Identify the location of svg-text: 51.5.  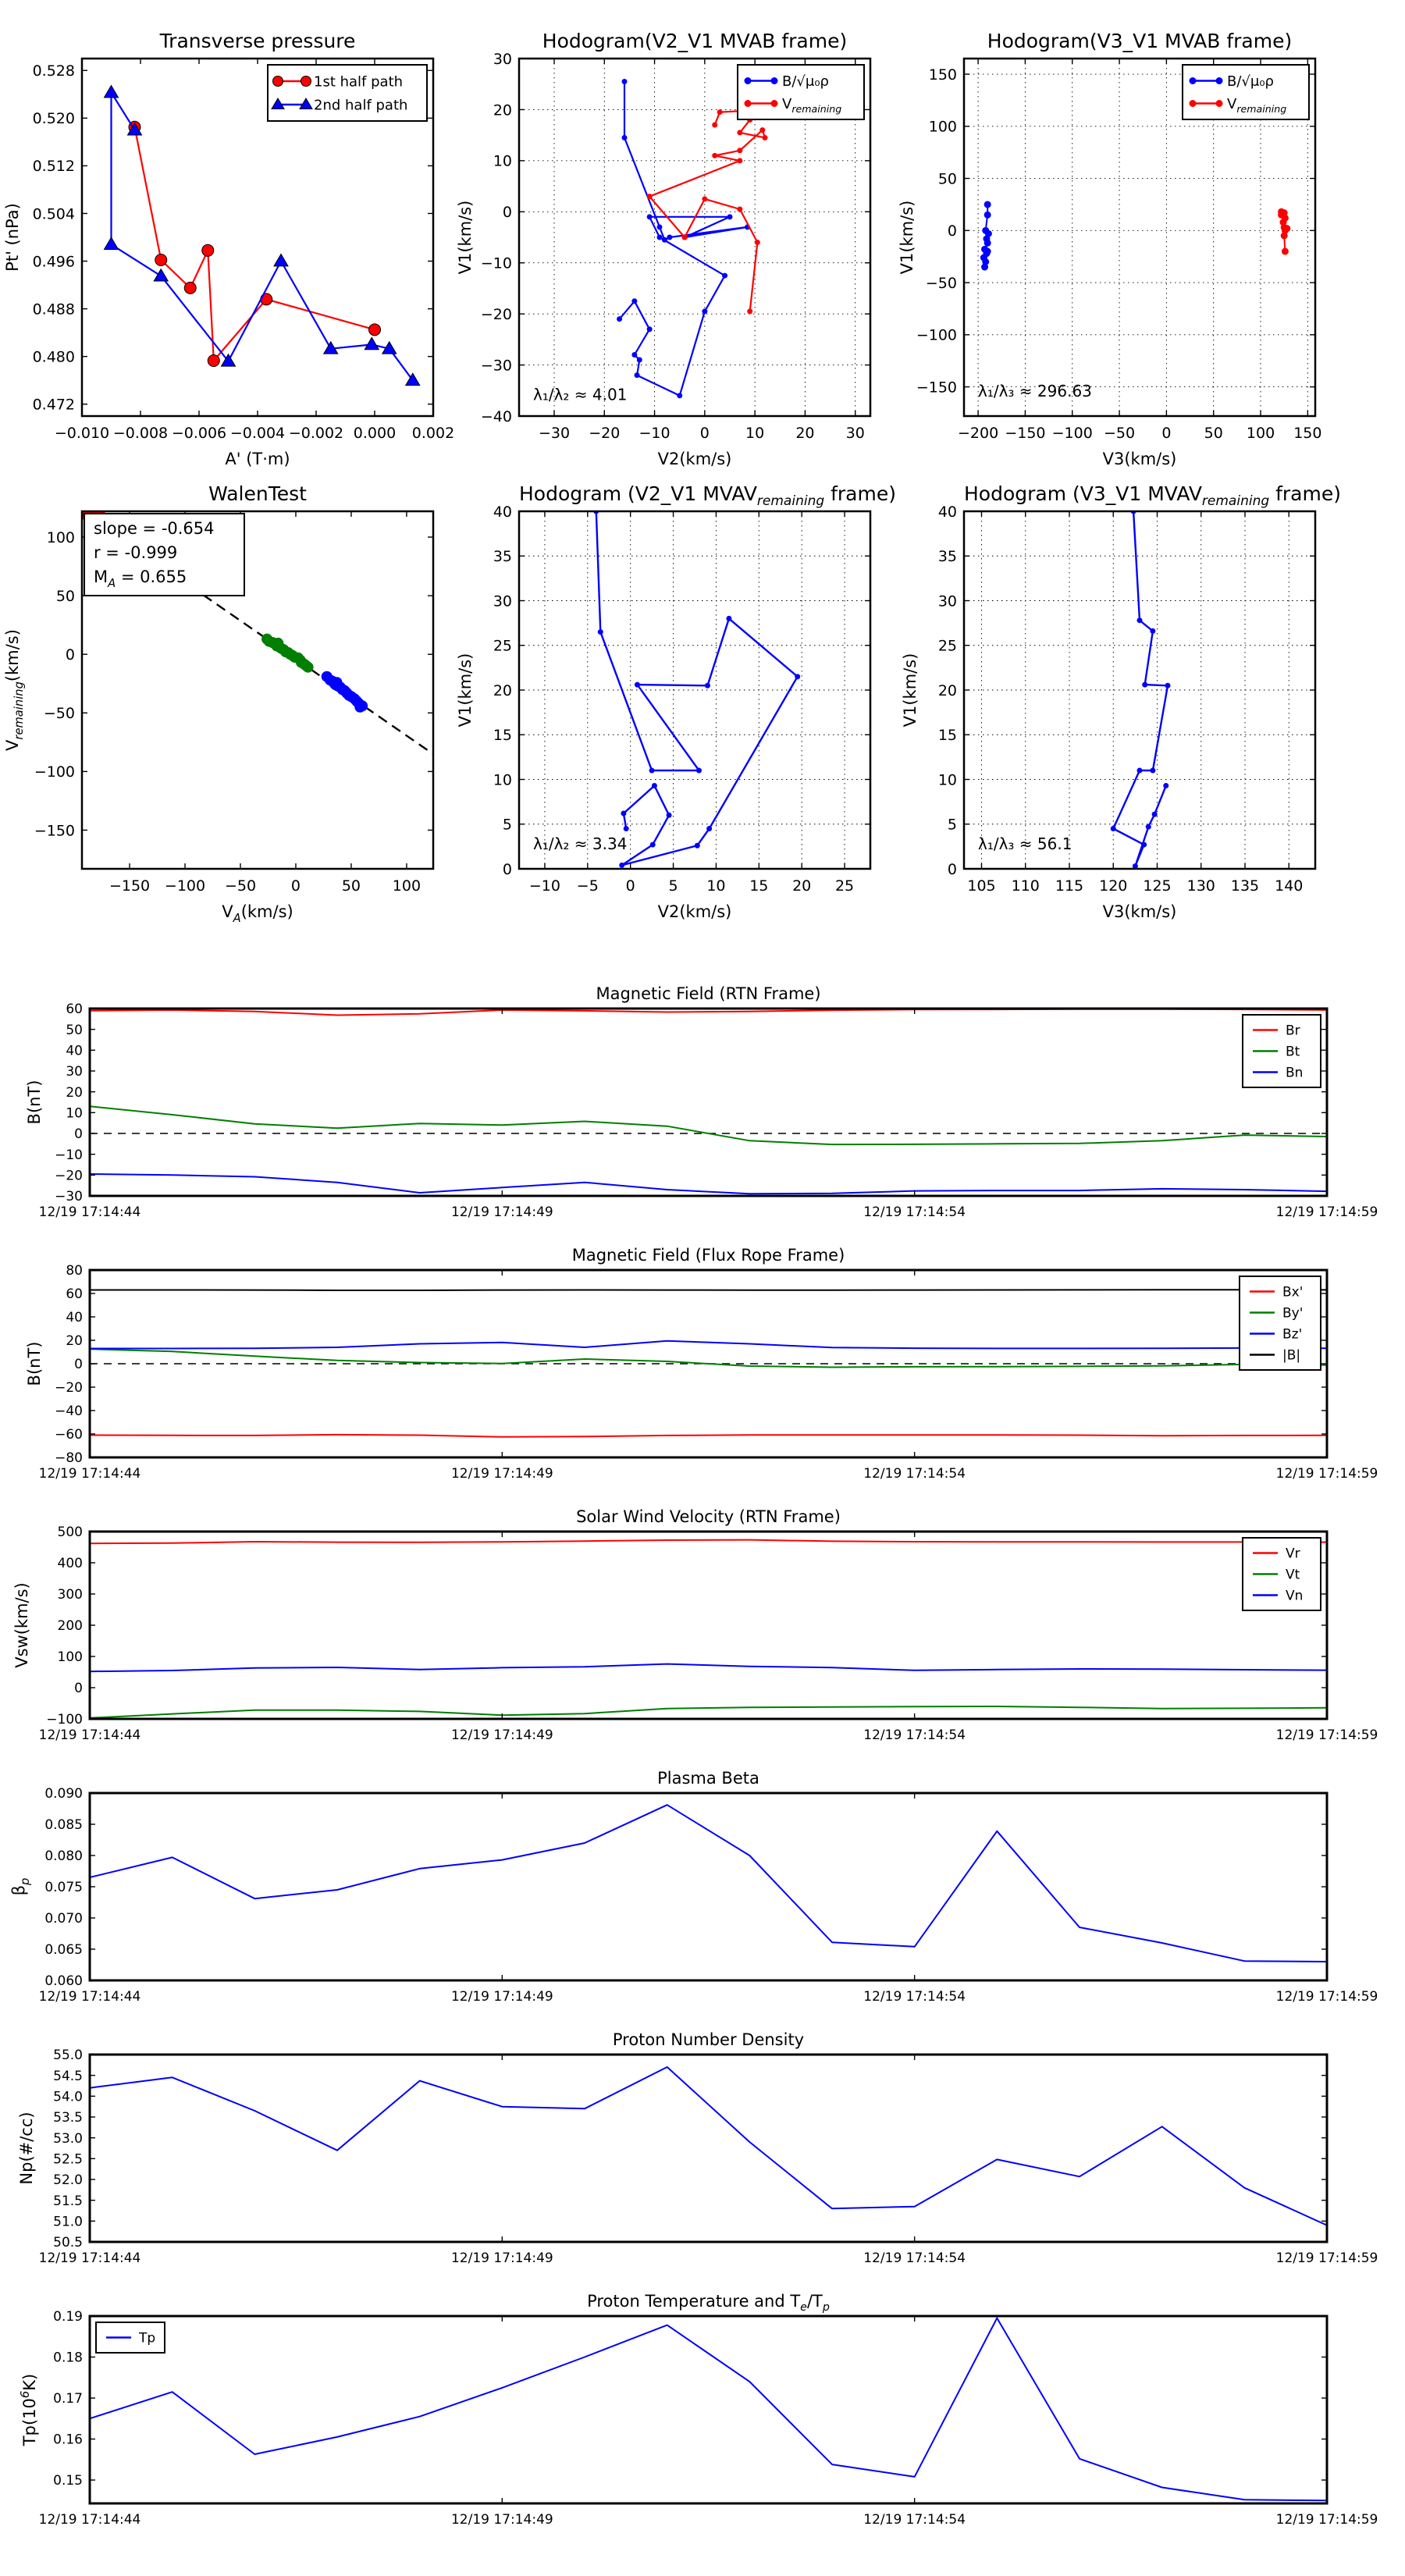
(68, 2201).